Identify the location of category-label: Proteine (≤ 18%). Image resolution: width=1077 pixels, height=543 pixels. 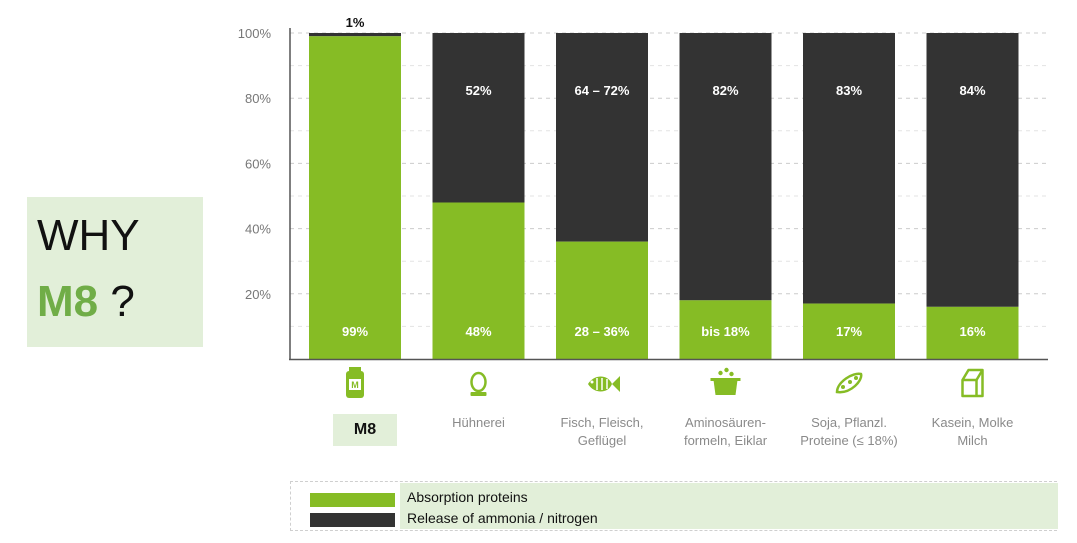
(848, 440).